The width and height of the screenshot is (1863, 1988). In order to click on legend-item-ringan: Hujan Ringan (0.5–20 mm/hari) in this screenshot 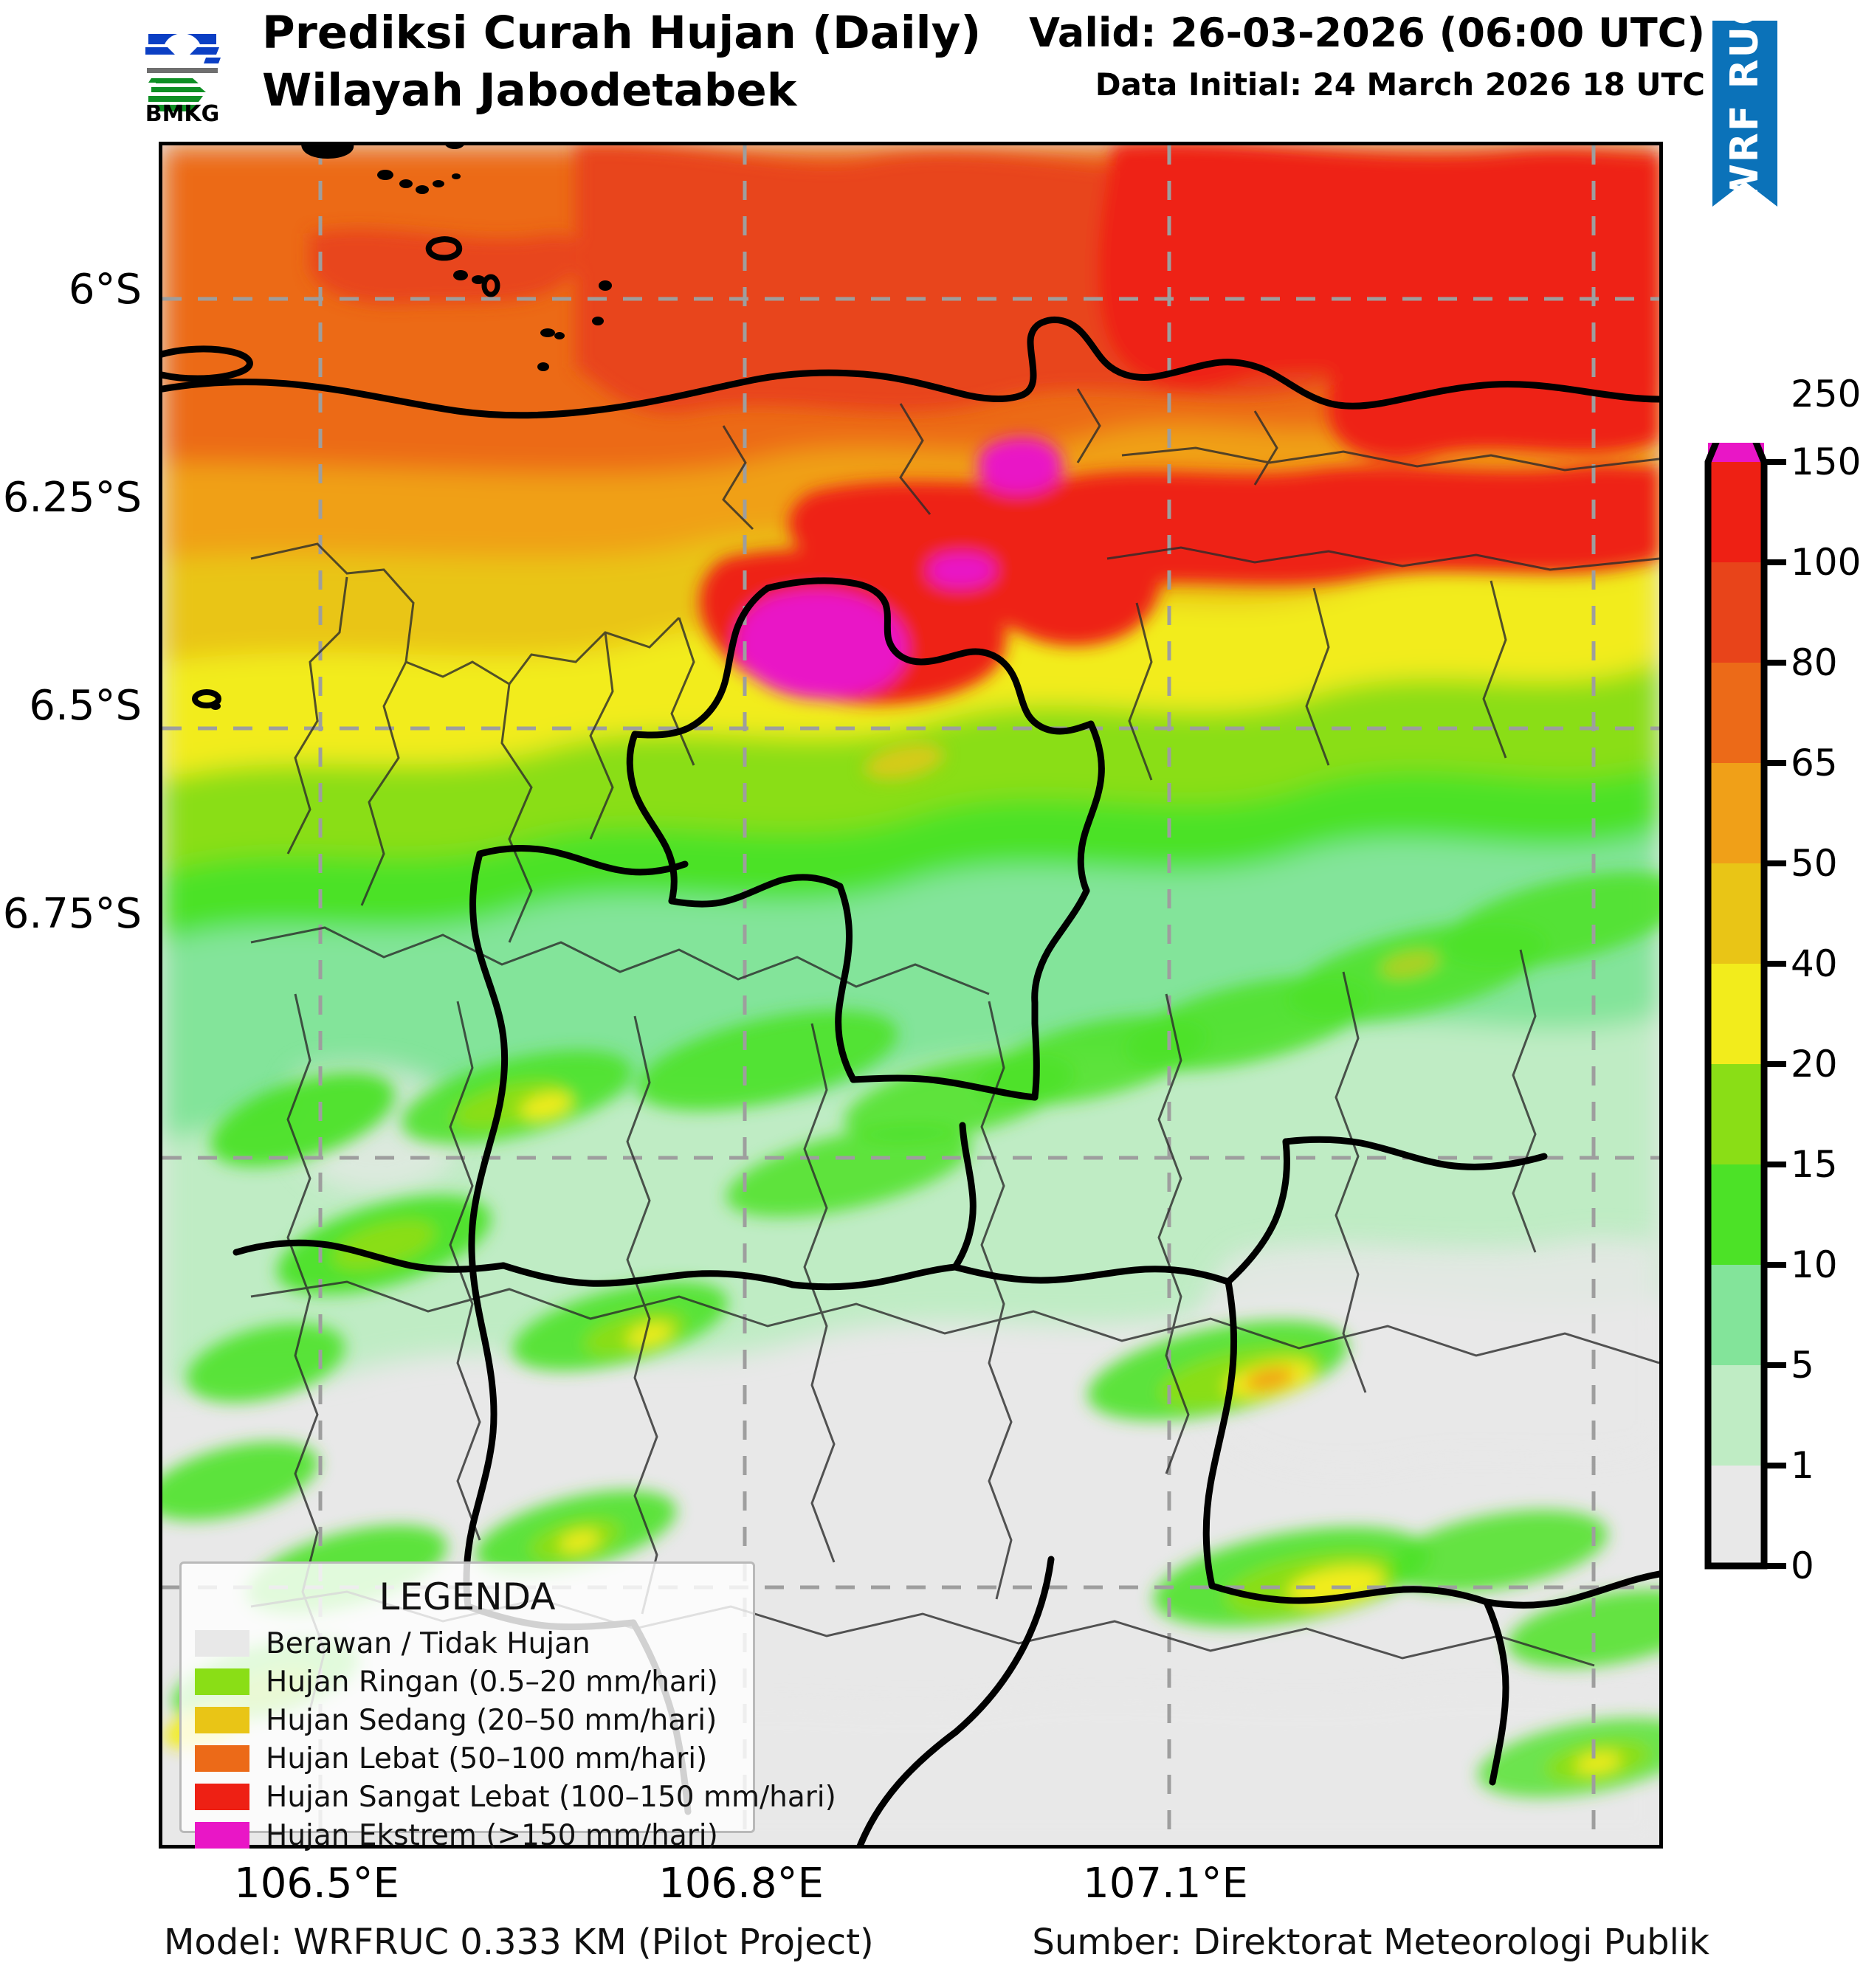, I will do `click(474, 1681)`.